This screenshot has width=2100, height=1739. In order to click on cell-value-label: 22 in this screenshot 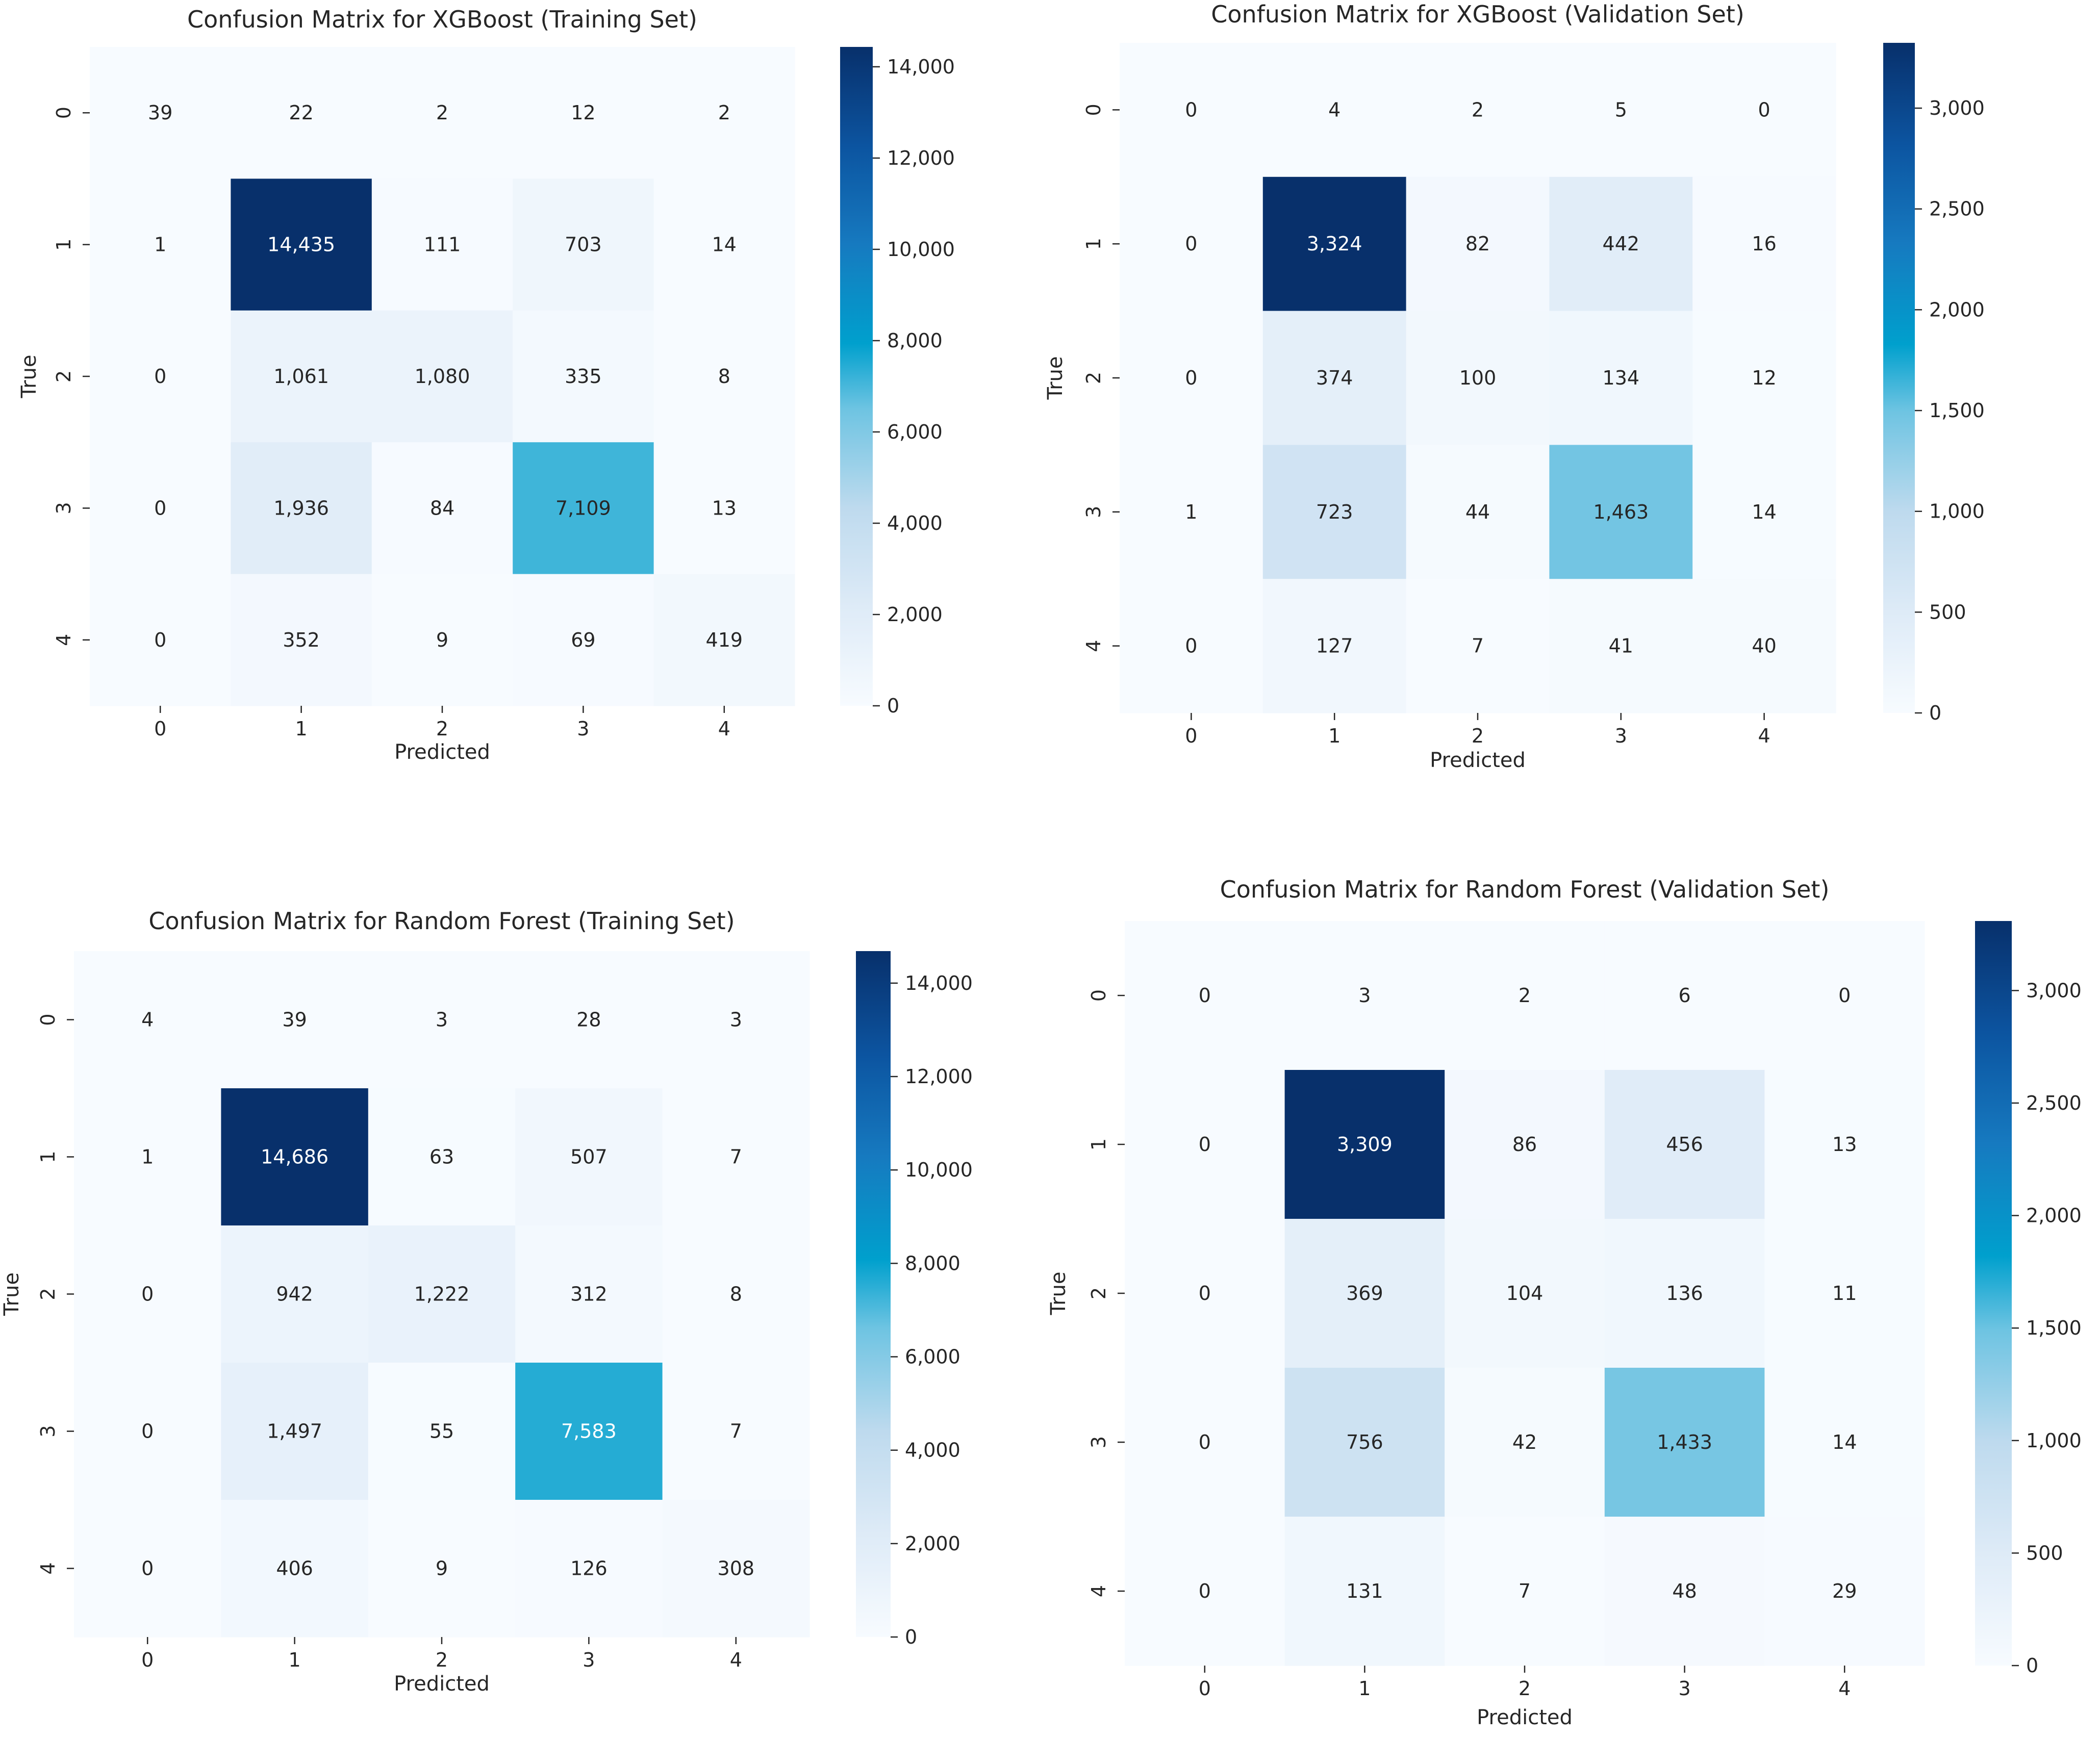, I will do `click(301, 113)`.